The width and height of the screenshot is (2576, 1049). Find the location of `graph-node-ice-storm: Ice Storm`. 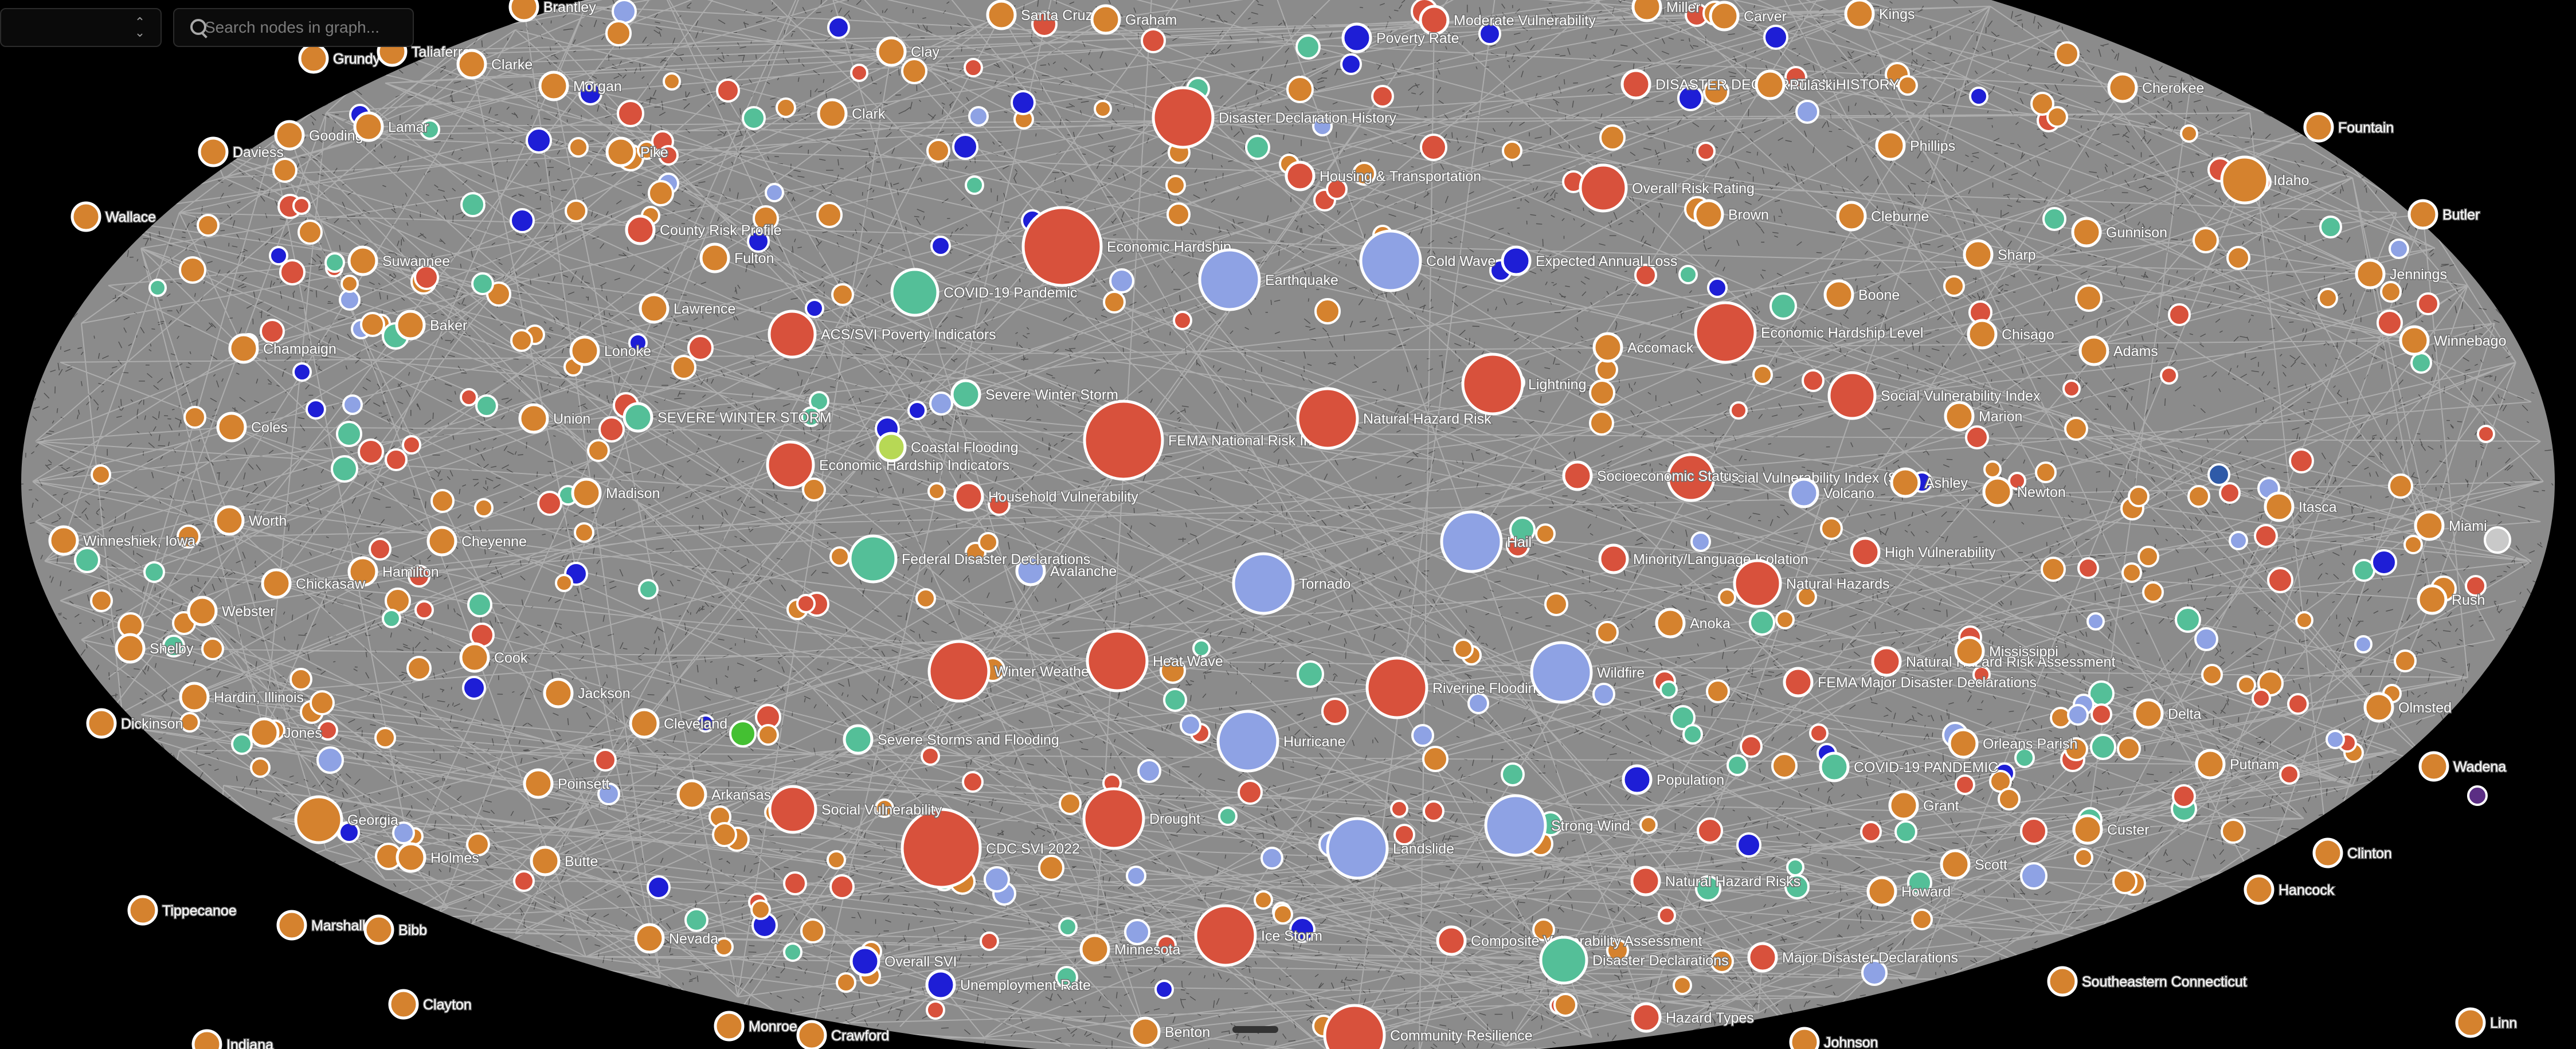

graph-node-ice-storm: Ice Storm is located at coordinates (1258, 936).